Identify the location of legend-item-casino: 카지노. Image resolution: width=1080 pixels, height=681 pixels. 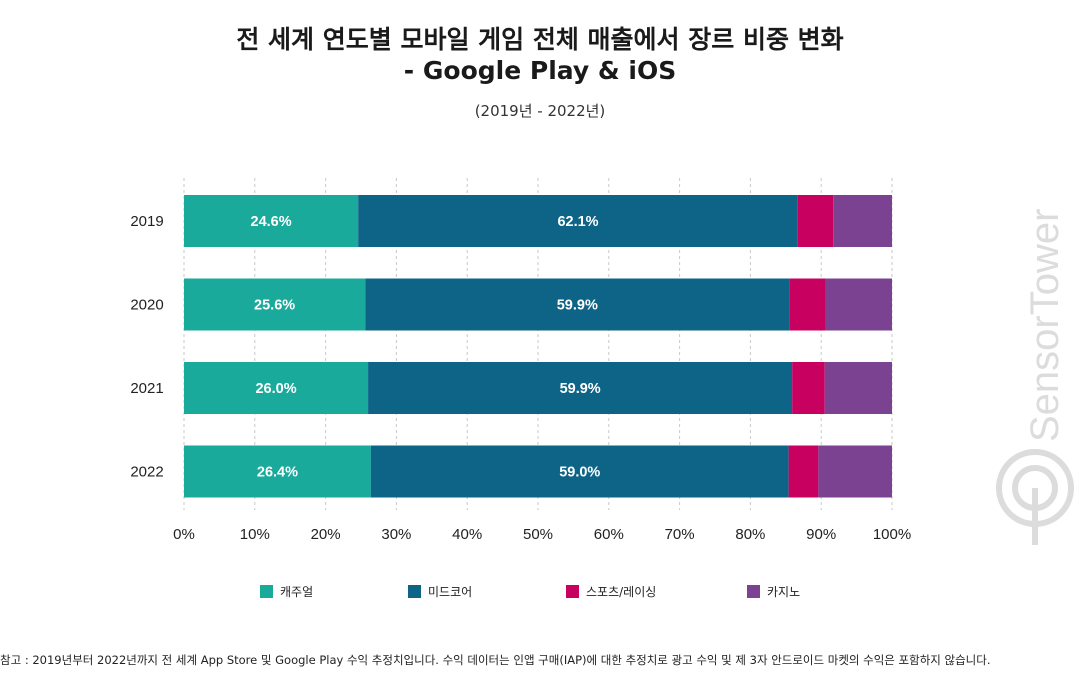
(773, 591).